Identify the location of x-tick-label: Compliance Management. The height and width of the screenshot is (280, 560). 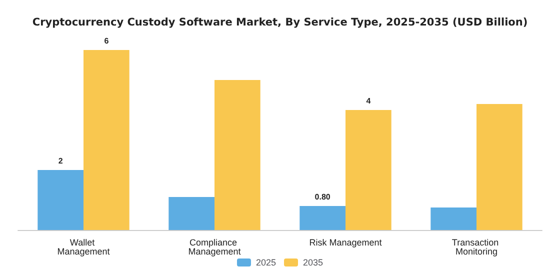
(215, 247).